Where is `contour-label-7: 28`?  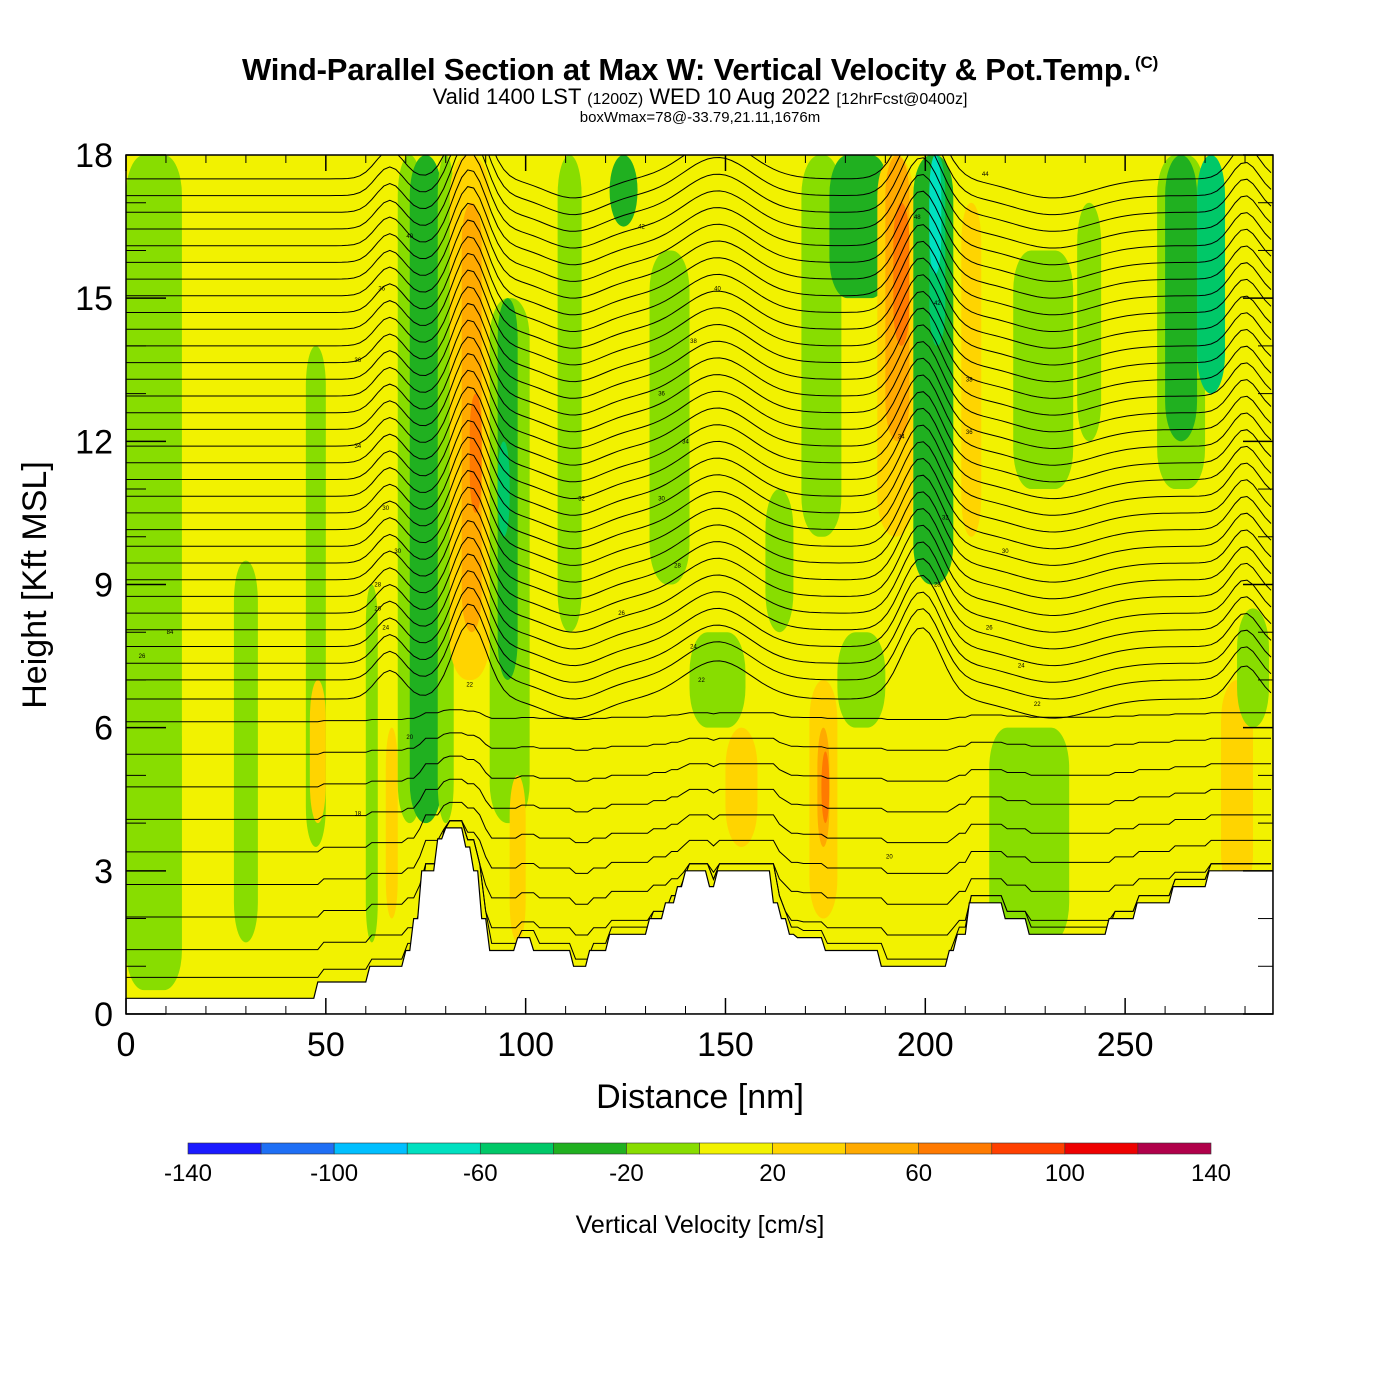
contour-label-7: 28 is located at coordinates (377, 586).